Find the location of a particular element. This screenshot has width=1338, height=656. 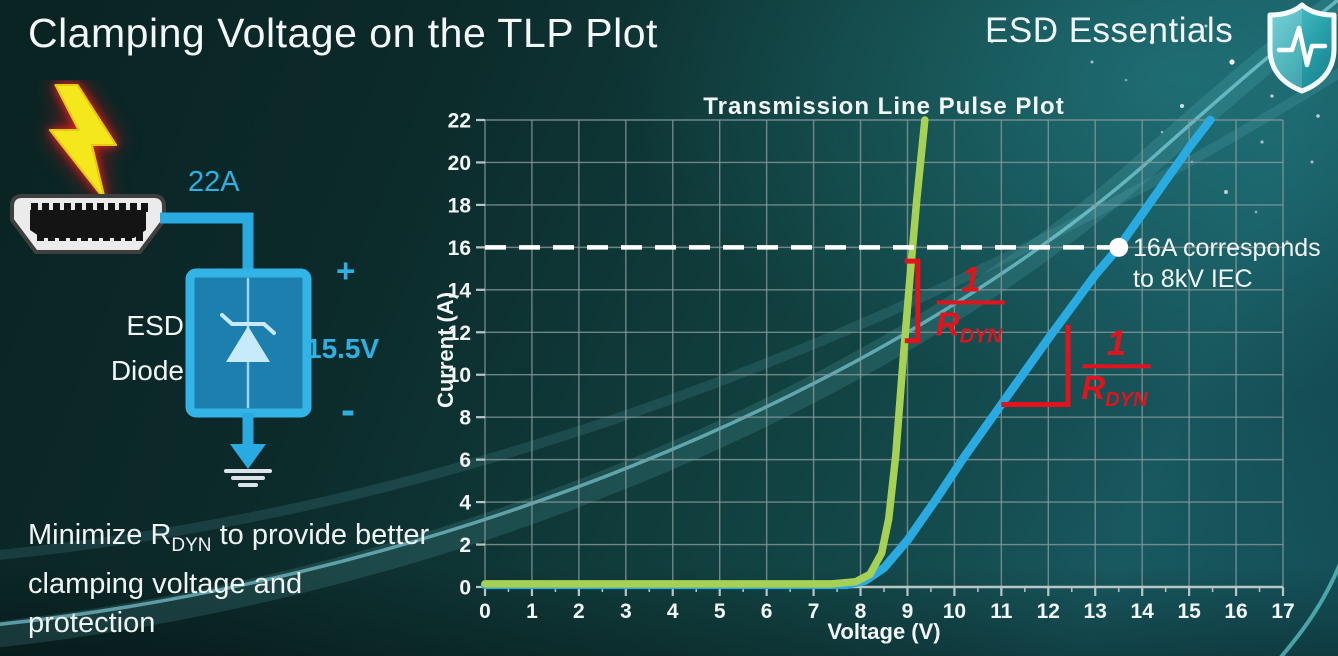

x-axis-title: Voltage (V) is located at coordinates (883, 631).